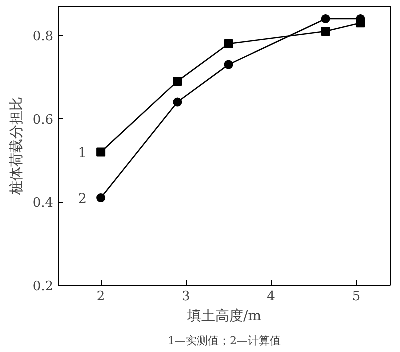  Describe the element at coordinates (271, 297) in the screenshot. I see `x-tick-label: 4` at that location.